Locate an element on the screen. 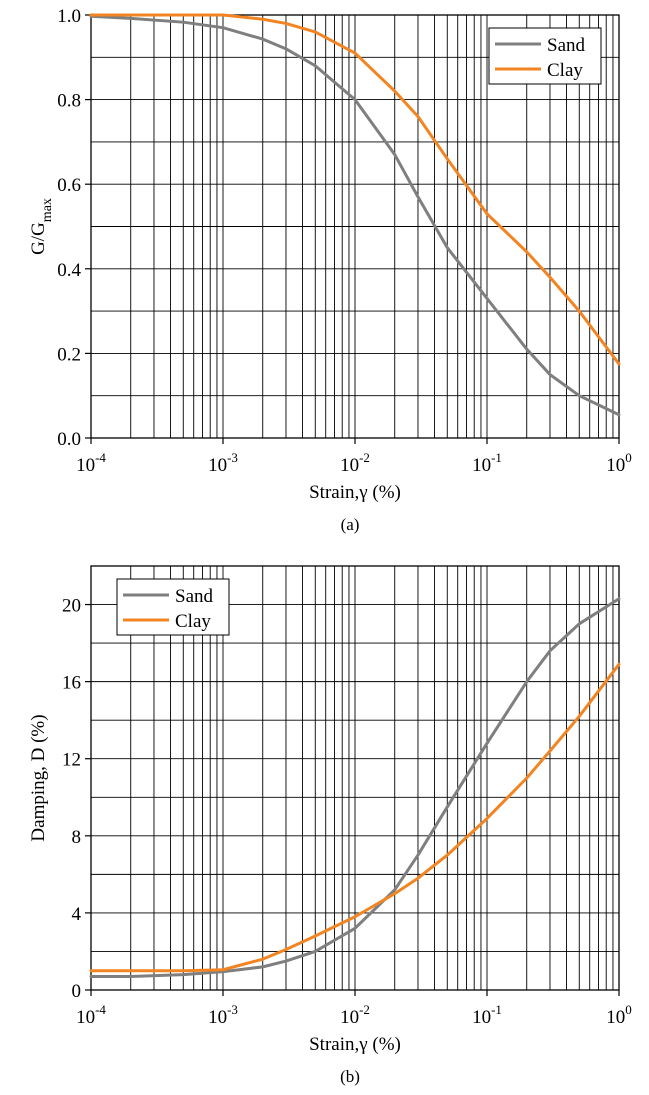  y-tick-label: 20 is located at coordinates (71, 606).